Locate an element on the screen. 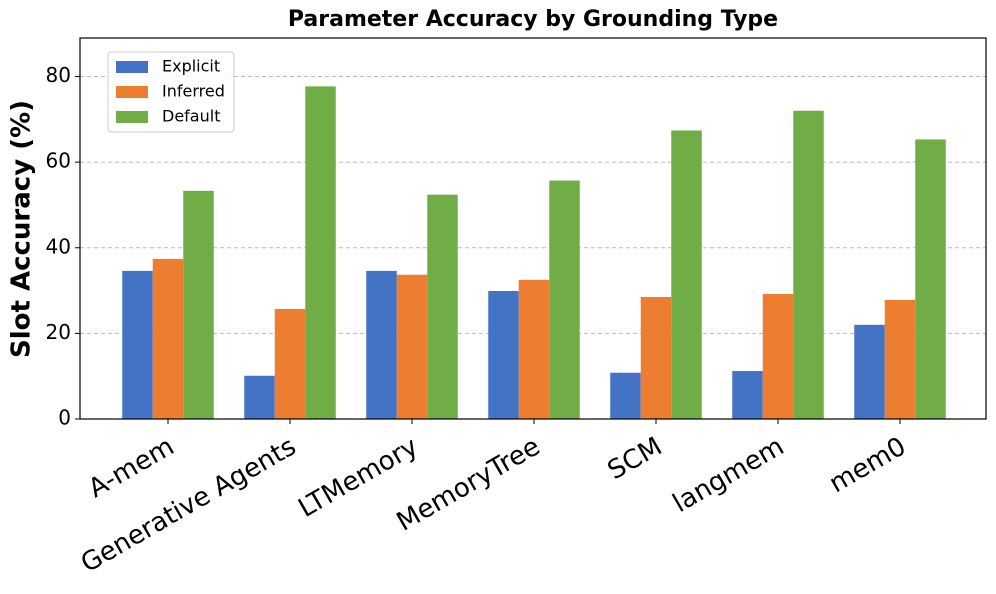 The image size is (996, 594). legend-label: Explicit is located at coordinates (191, 66).